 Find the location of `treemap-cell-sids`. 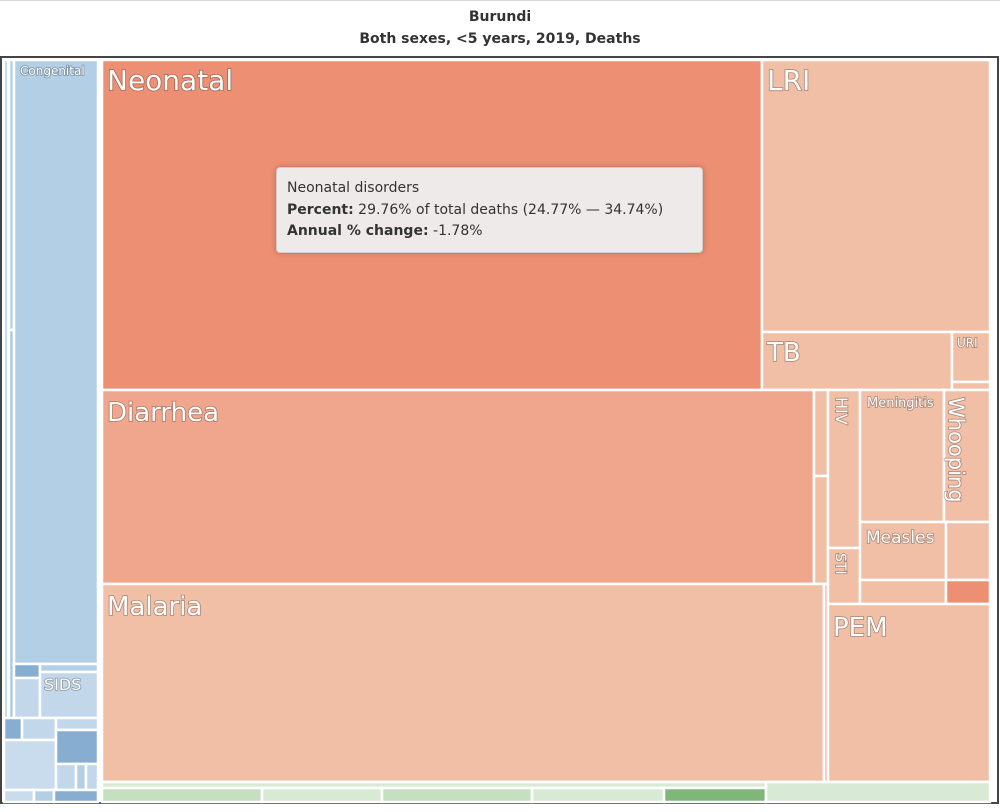

treemap-cell-sids is located at coordinates (69, 695).